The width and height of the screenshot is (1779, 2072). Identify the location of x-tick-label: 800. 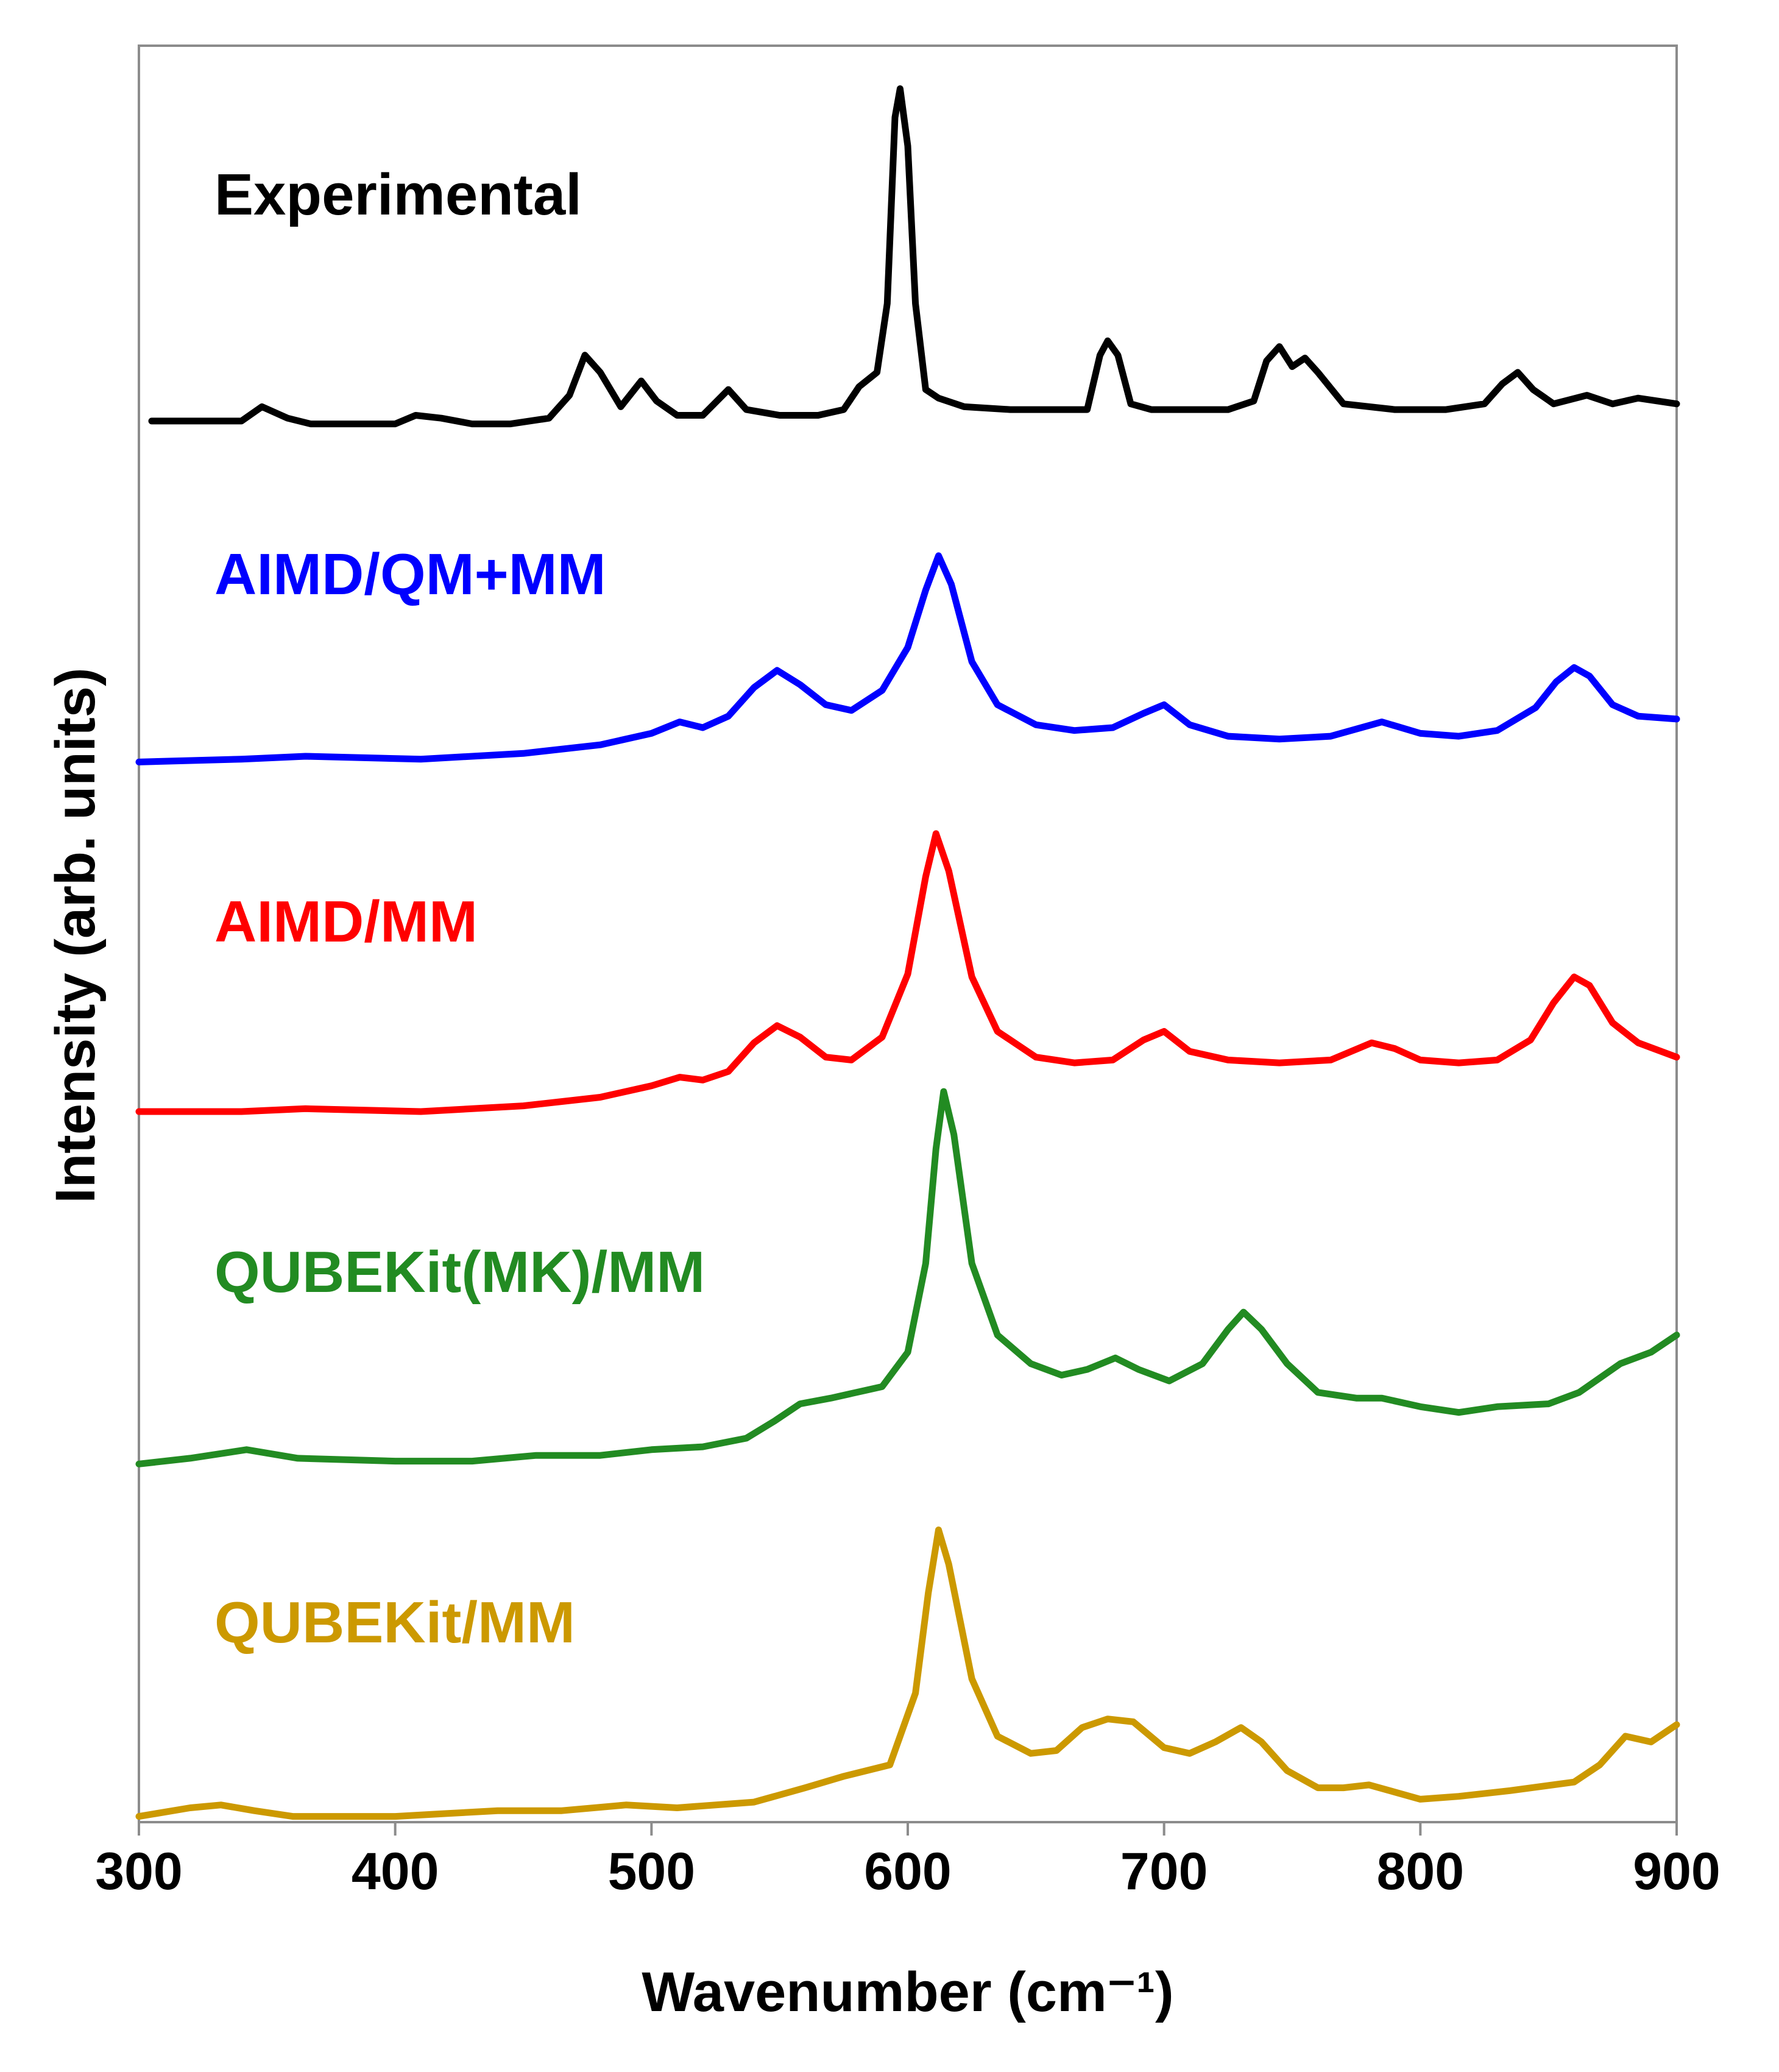
(1421, 1871).